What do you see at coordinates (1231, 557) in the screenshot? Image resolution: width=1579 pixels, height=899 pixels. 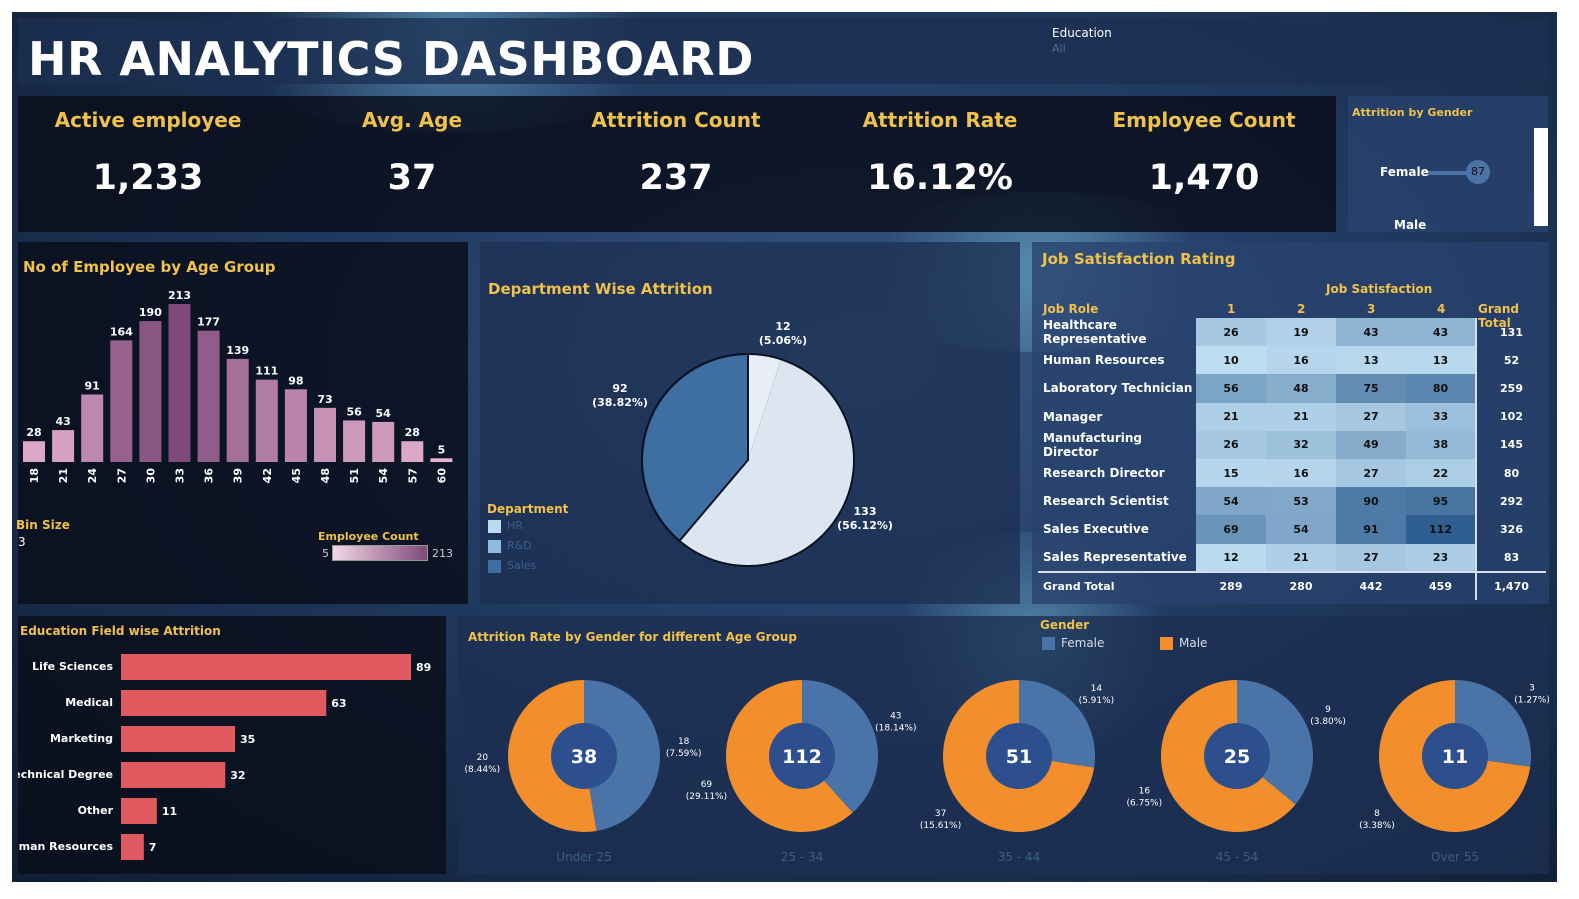 I see `satisfaction-cell: 12` at bounding box center [1231, 557].